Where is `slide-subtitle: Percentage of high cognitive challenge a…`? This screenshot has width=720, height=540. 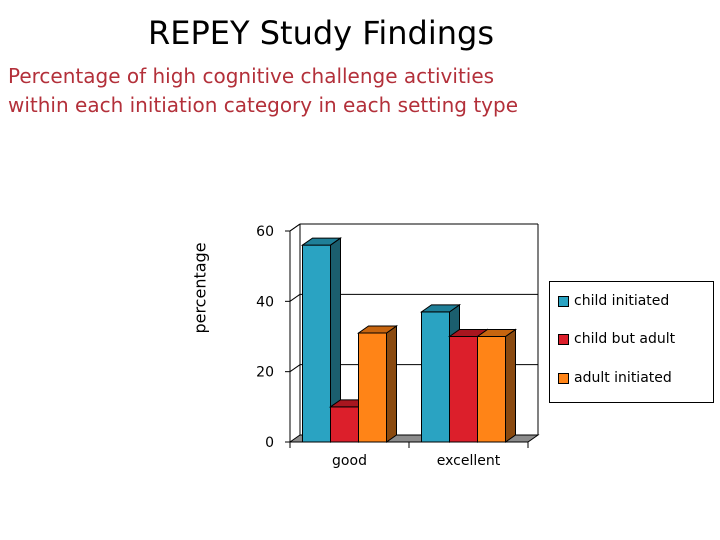
slide-subtitle: Percentage of high cognitive challenge a… is located at coordinates (358, 91).